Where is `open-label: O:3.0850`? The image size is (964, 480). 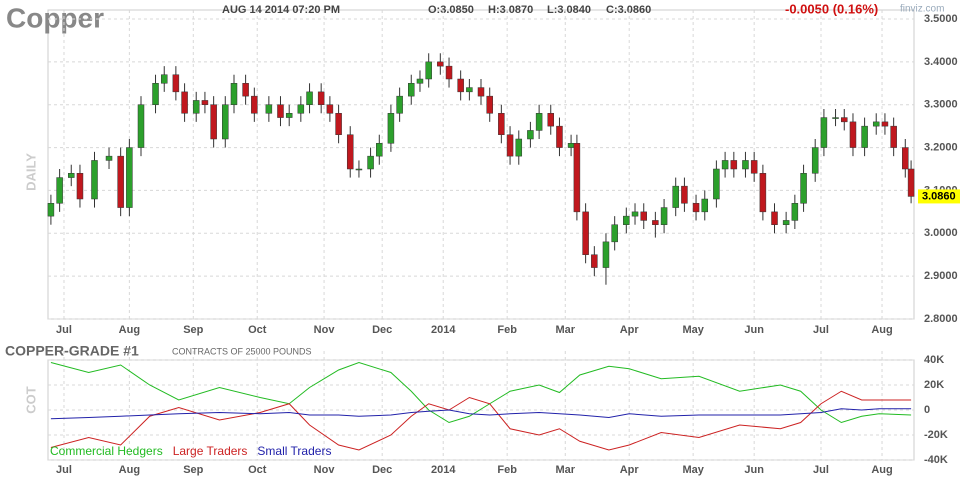
open-label: O:3.0850 is located at coordinates (451, 10).